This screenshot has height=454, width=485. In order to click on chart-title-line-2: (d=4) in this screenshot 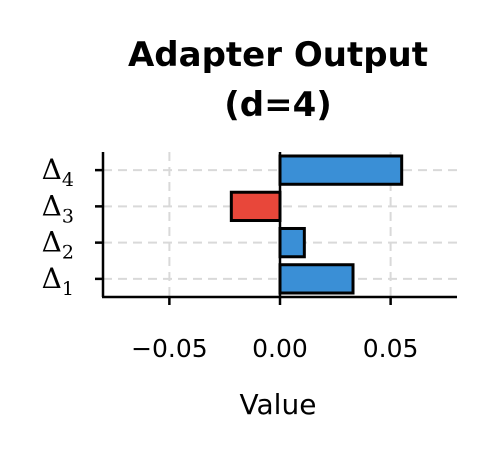, I will do `click(278, 105)`.